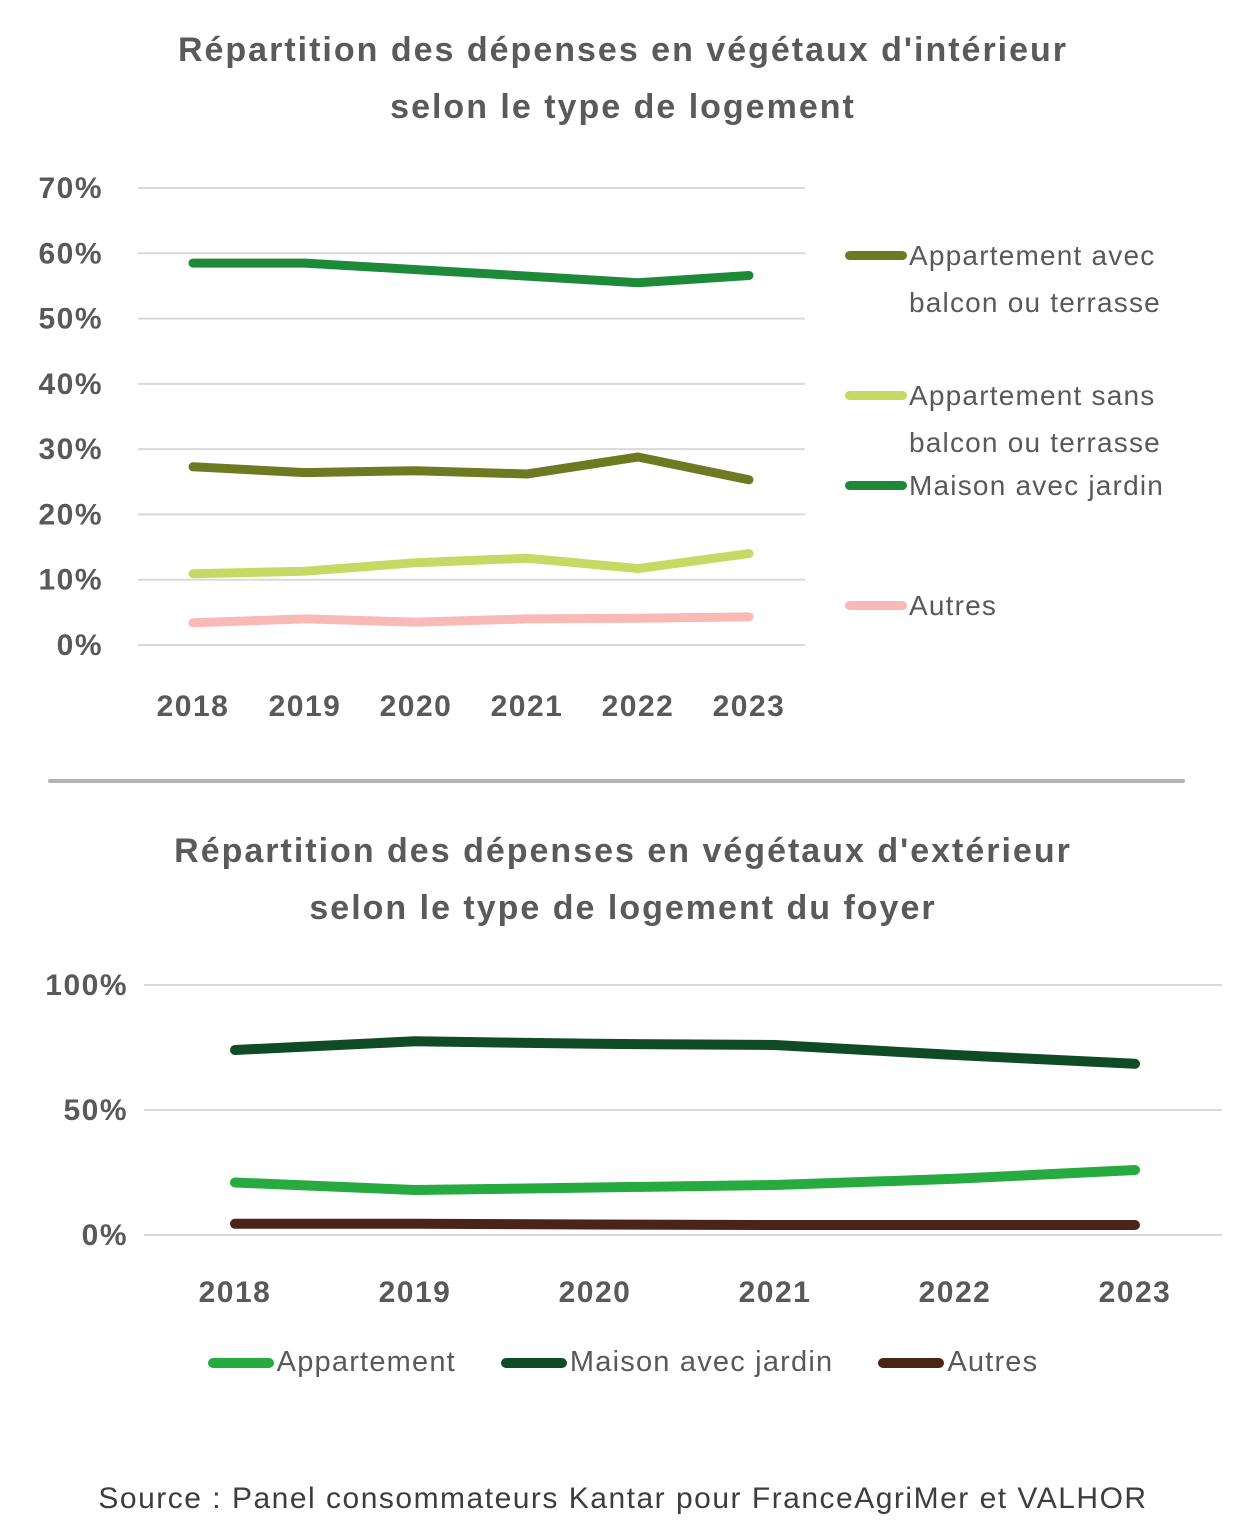 This screenshot has width=1246, height=1536. I want to click on exterior-chart-title-line-2: selon le type de logement du foyer, so click(623, 908).